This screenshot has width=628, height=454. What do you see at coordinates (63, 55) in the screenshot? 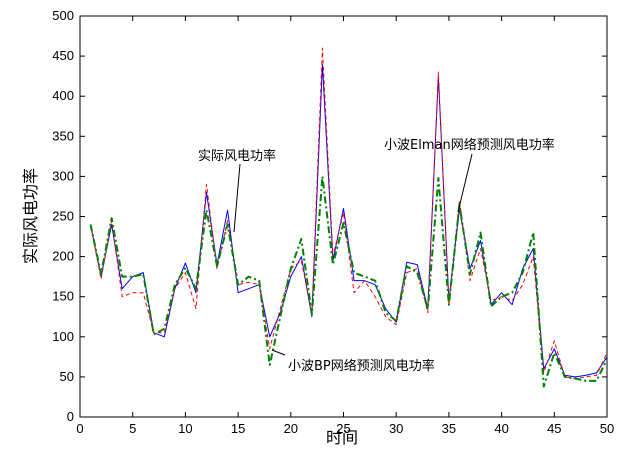
I see `y-tick-label: 450` at bounding box center [63, 55].